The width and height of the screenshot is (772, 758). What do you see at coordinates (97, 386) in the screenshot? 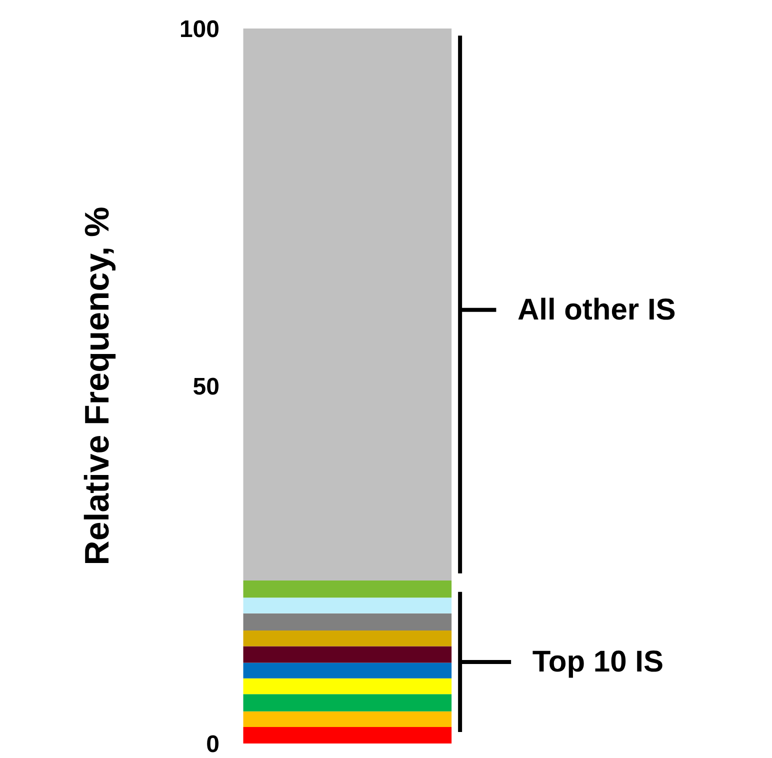
I see `y-axis-title: Relative Frequency, %` at bounding box center [97, 386].